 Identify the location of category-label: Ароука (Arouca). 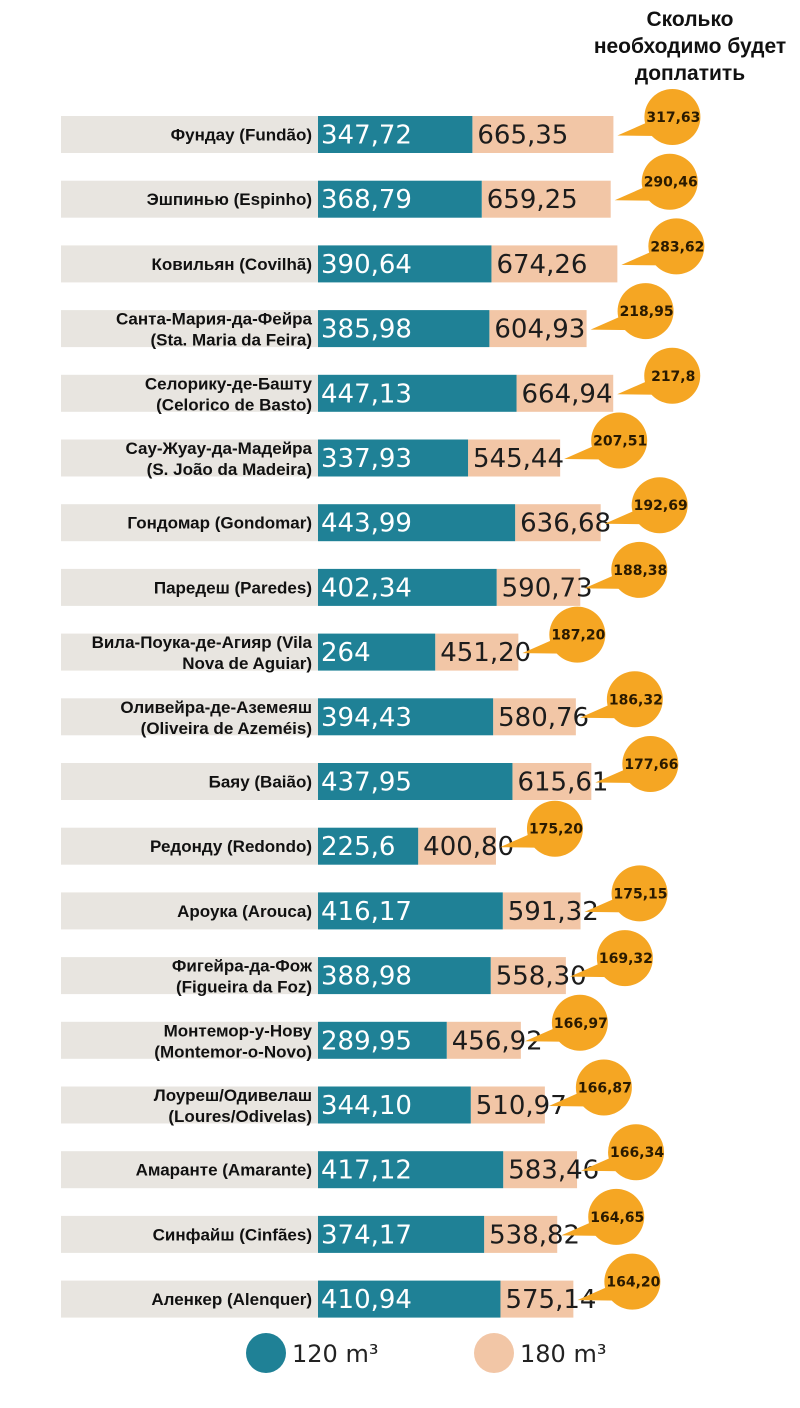
(244, 911).